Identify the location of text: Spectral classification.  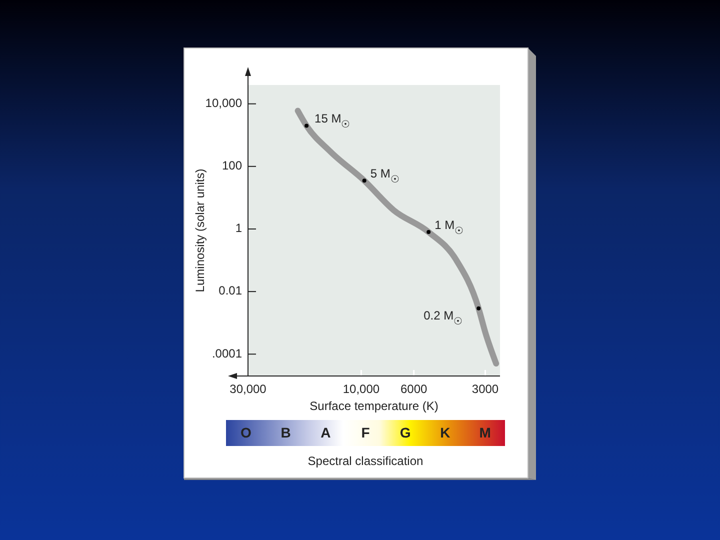
(366, 461).